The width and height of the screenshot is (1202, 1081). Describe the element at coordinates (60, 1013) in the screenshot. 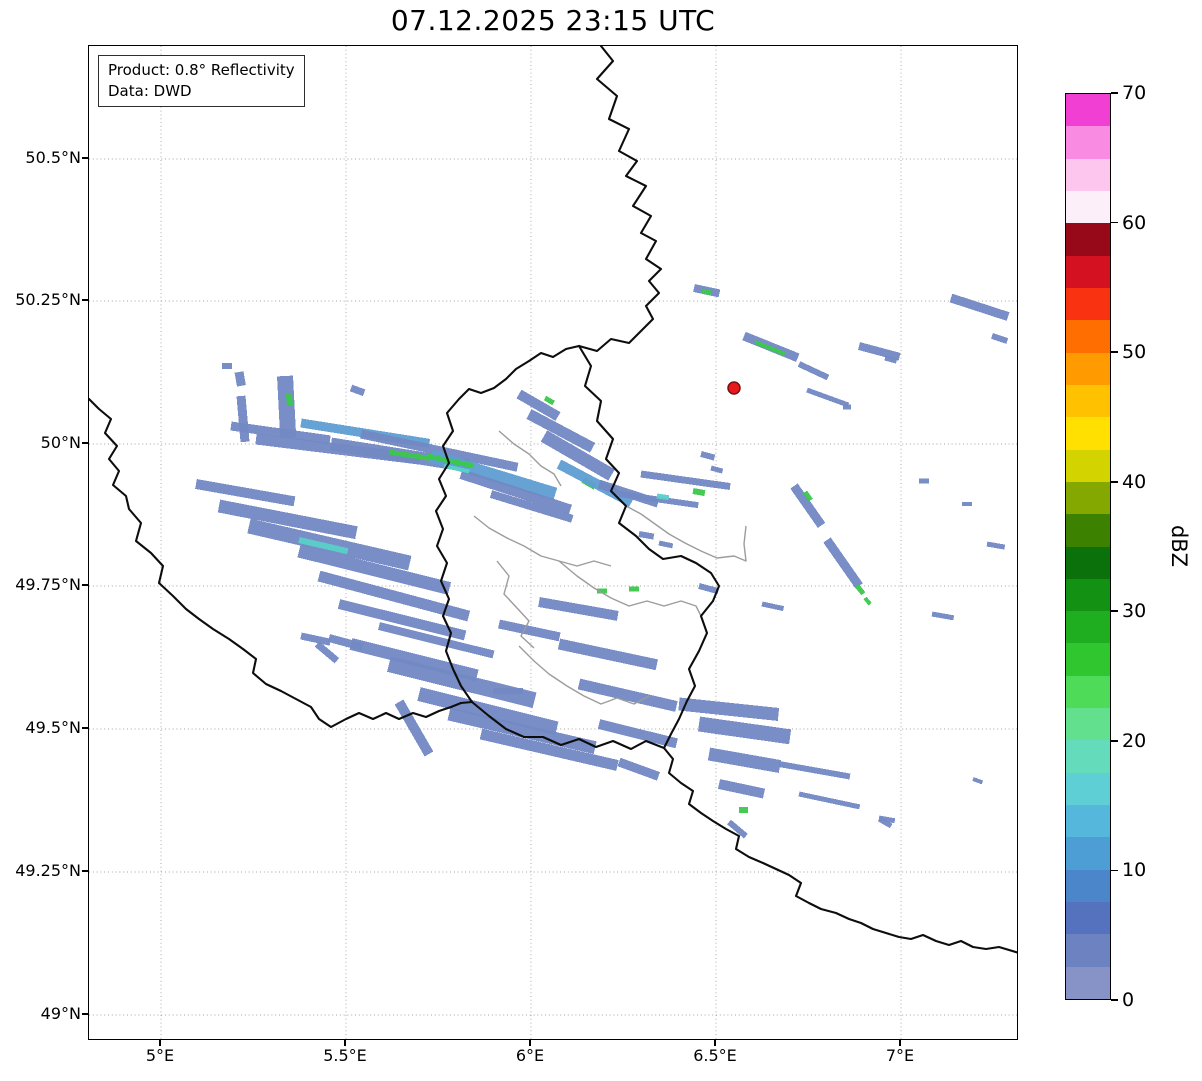

I see `y-tick-label: 49°N` at that location.